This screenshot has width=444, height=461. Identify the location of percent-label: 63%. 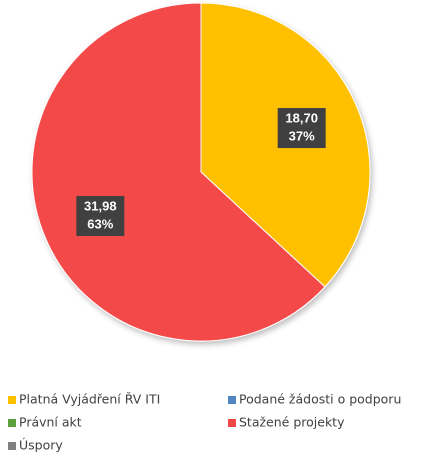
(100, 223).